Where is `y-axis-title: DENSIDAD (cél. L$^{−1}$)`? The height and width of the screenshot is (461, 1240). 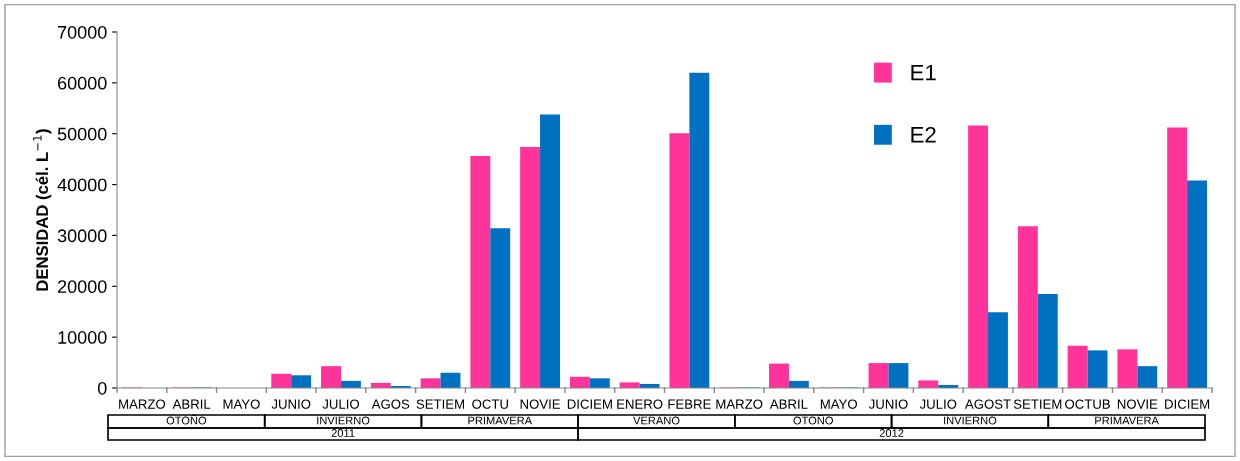 y-axis-title: DENSIDAD (cél. L$^{−1}$) is located at coordinates (42, 210).